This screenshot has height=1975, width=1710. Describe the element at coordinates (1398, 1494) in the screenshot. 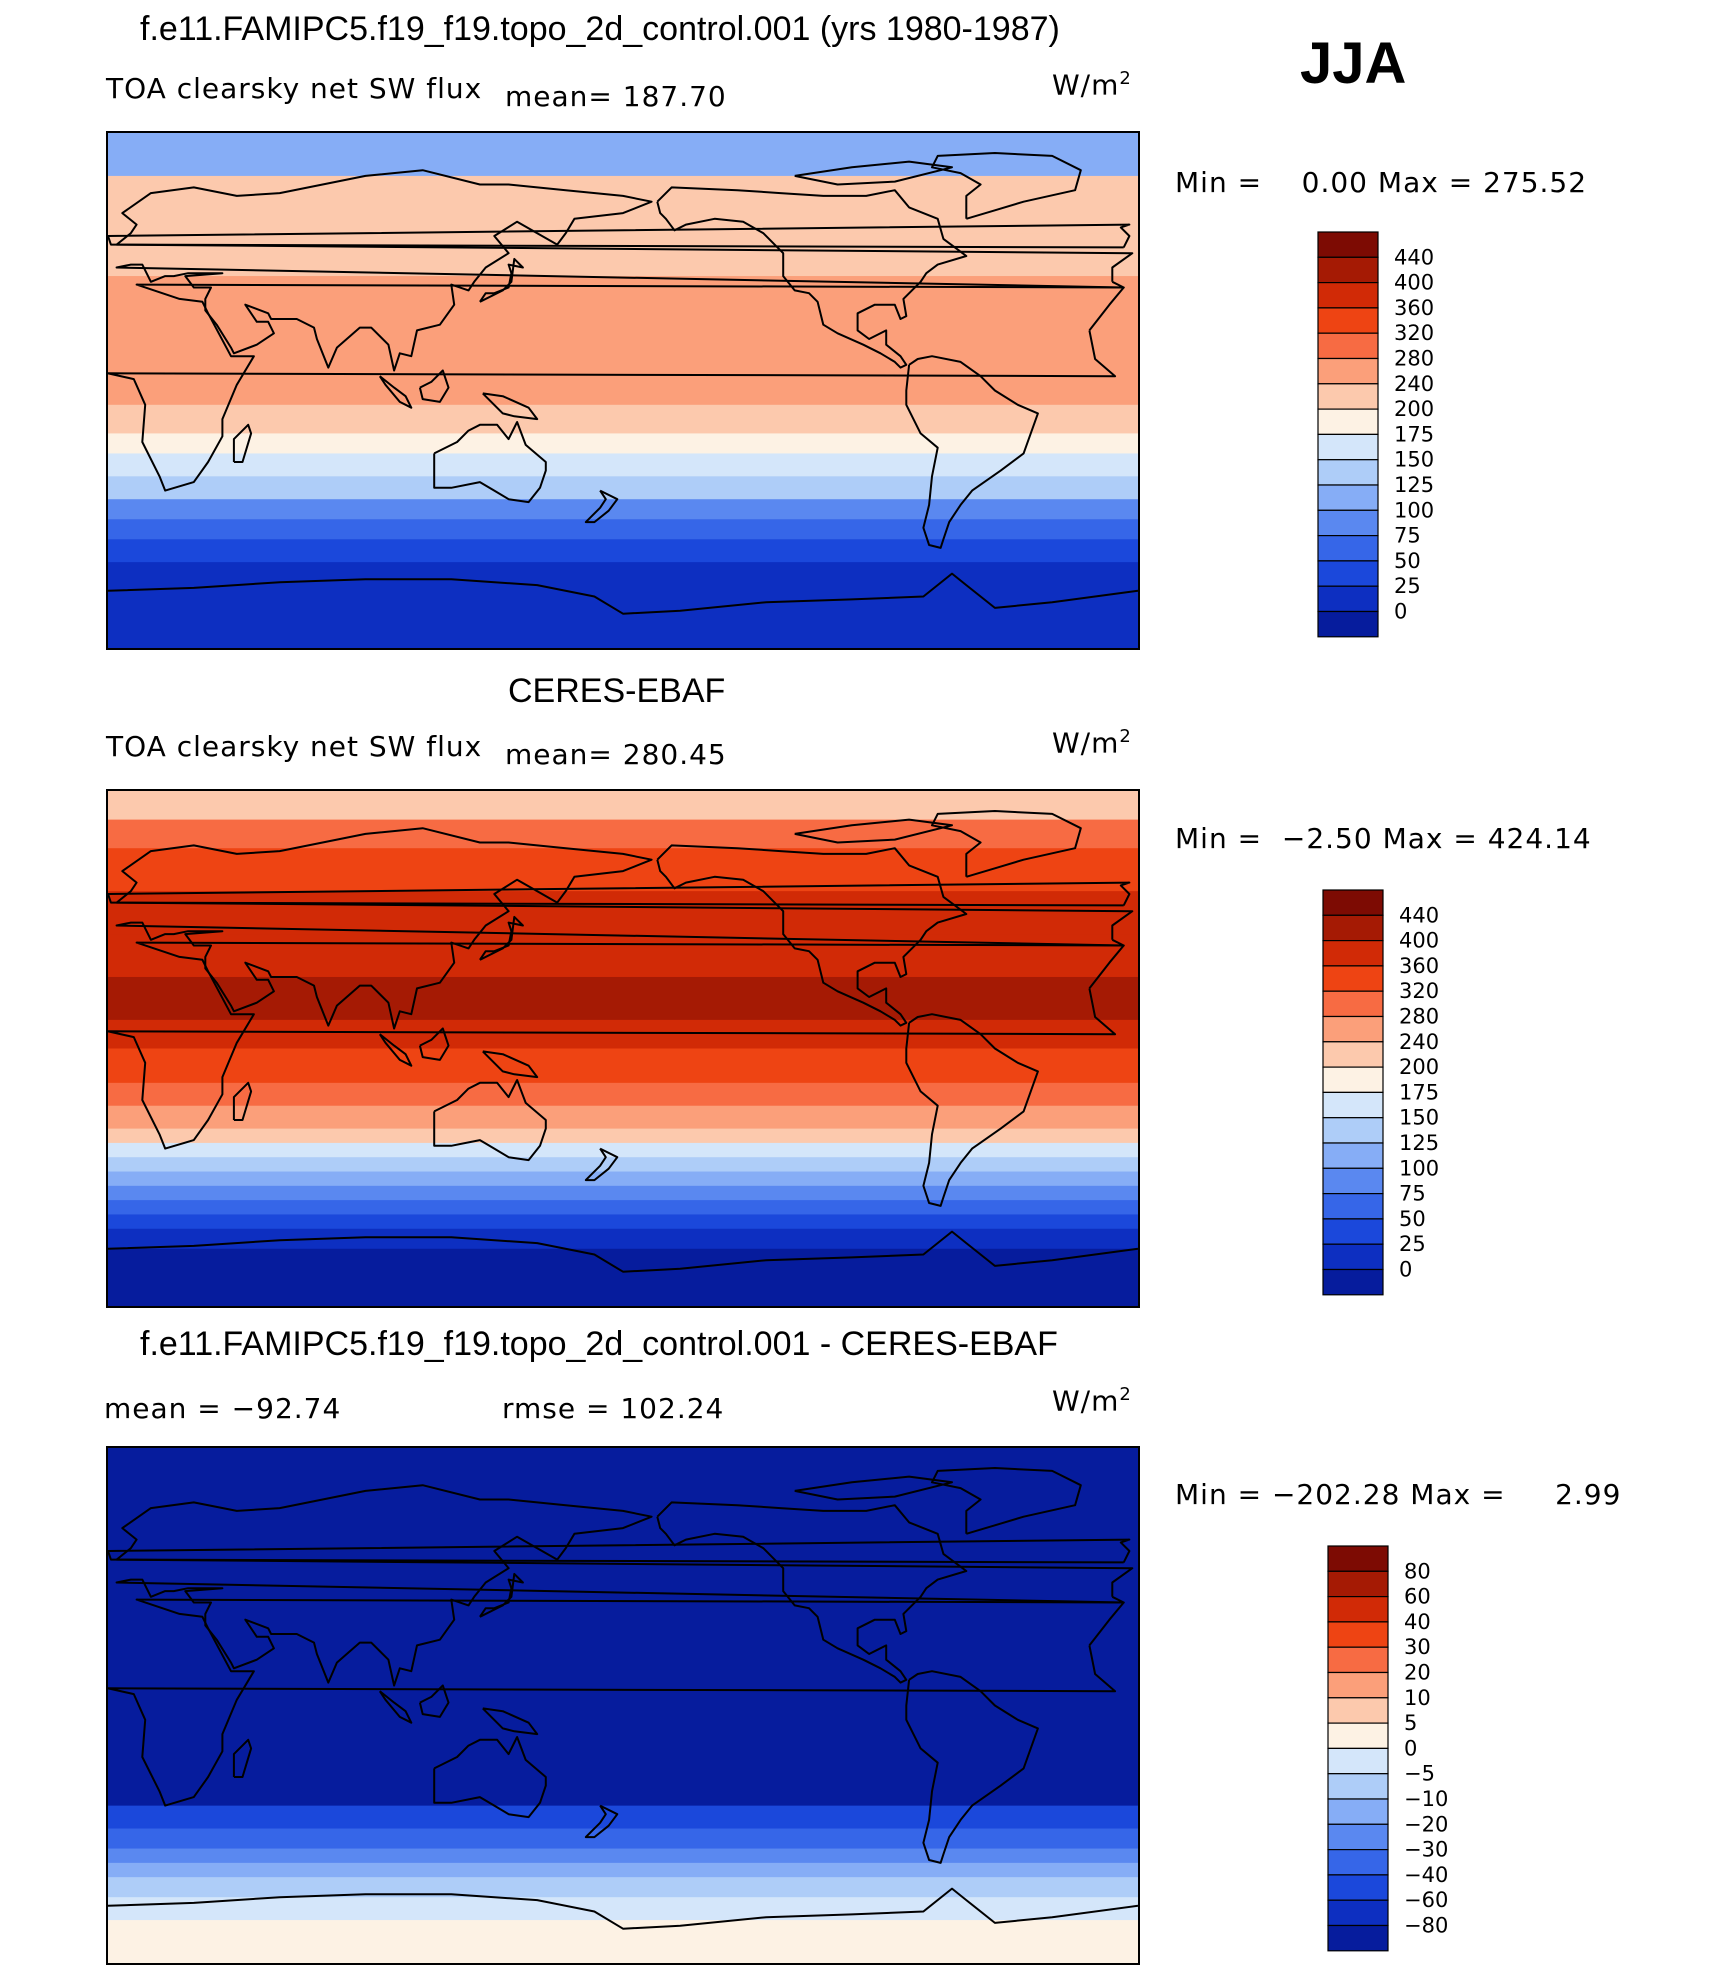

I see `panel-3-minmax: Min = −202.28 Max = 2.99` at that location.